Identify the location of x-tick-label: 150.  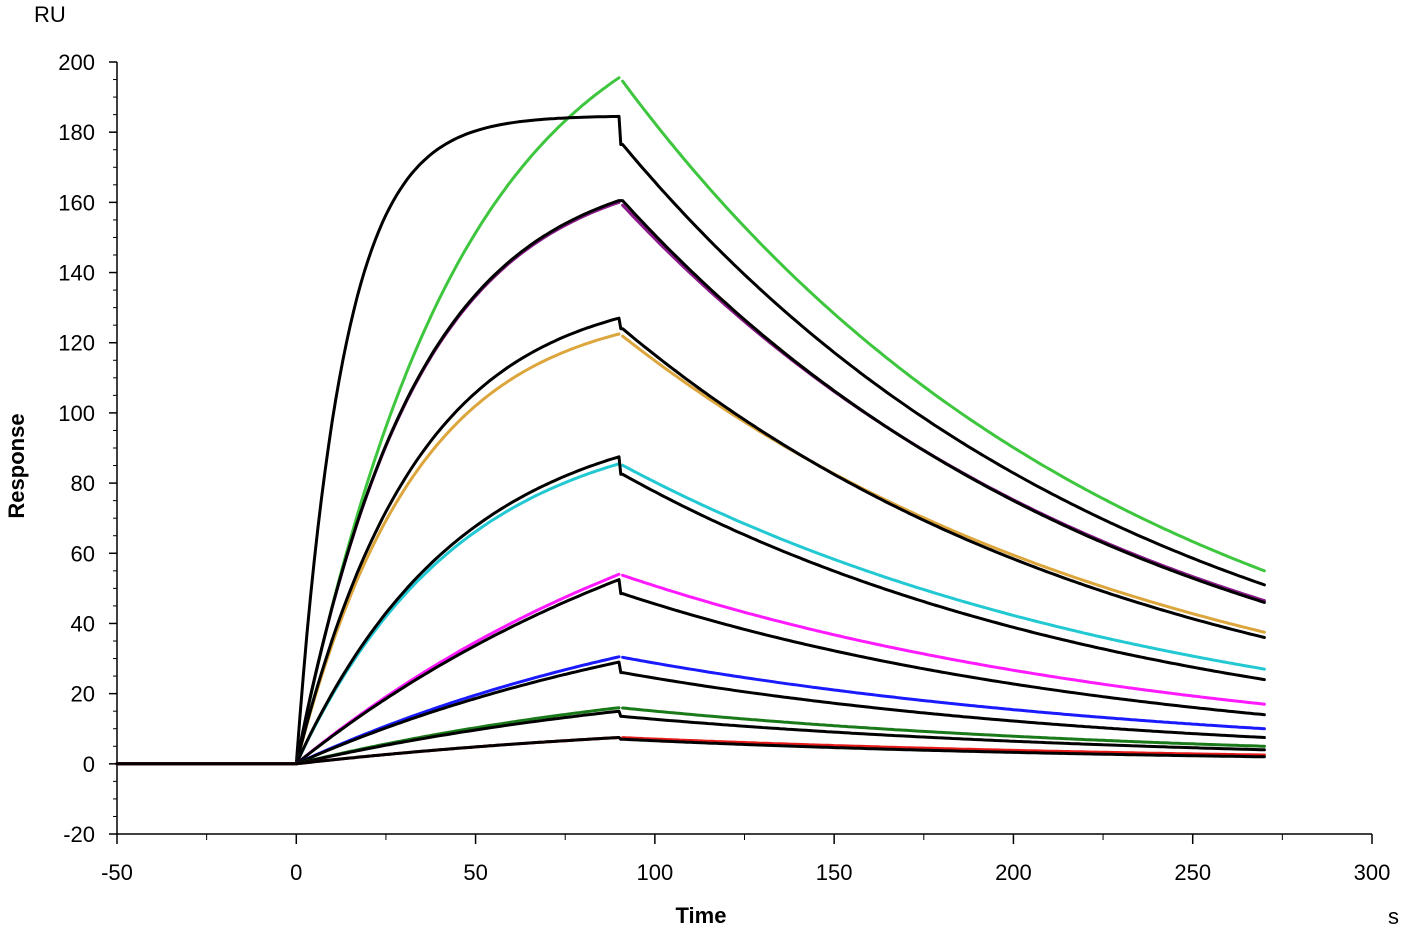
(834, 872).